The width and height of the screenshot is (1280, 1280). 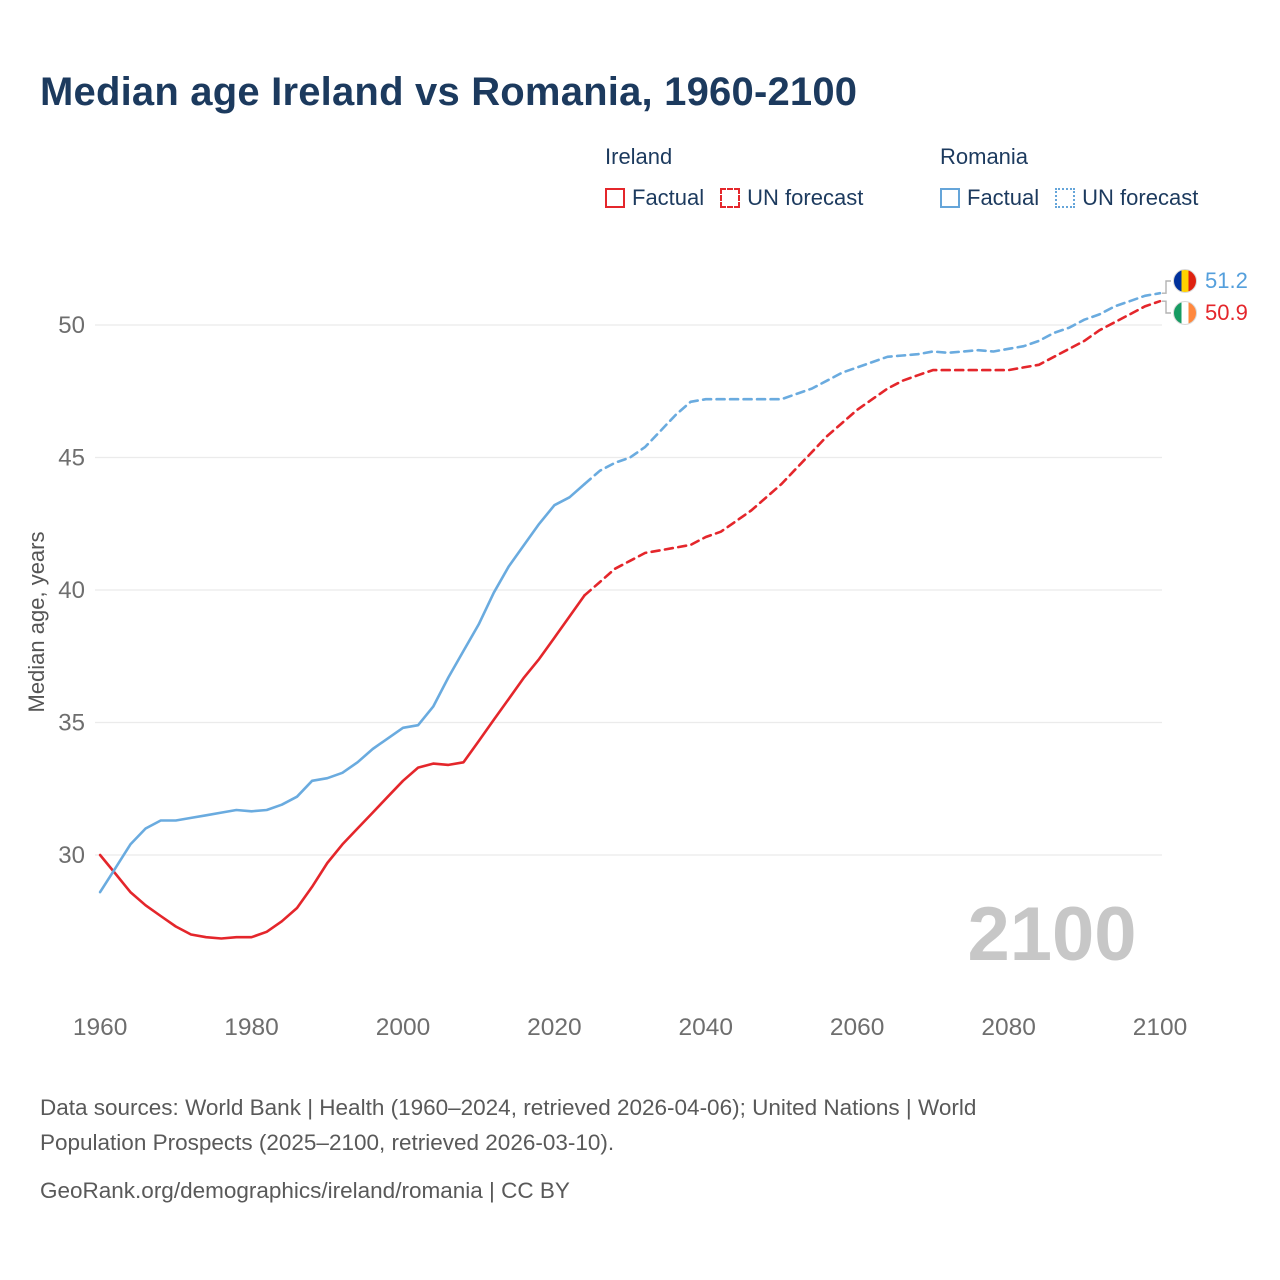 I want to click on end-value-romania: 51.2, so click(x=1226, y=280).